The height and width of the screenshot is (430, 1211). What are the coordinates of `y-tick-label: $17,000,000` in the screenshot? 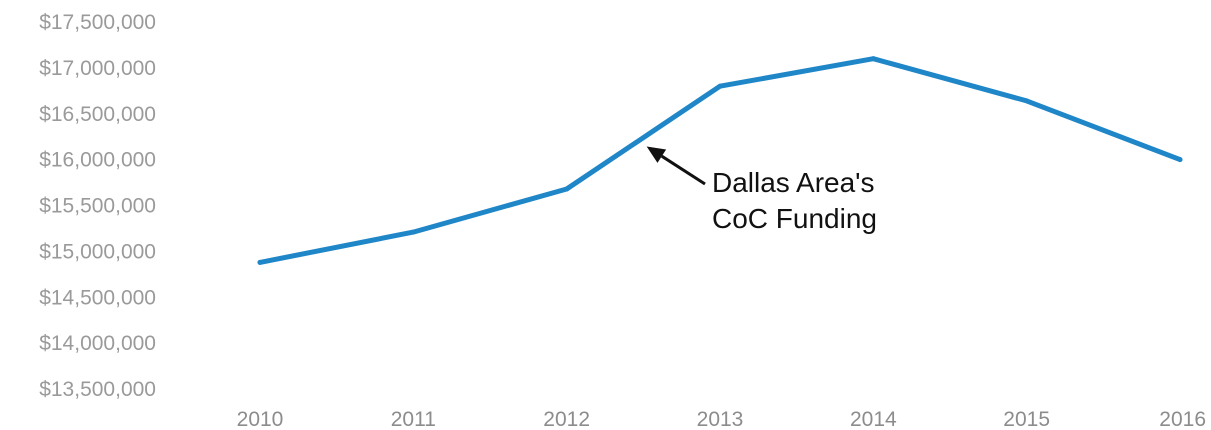 It's located at (97, 68).